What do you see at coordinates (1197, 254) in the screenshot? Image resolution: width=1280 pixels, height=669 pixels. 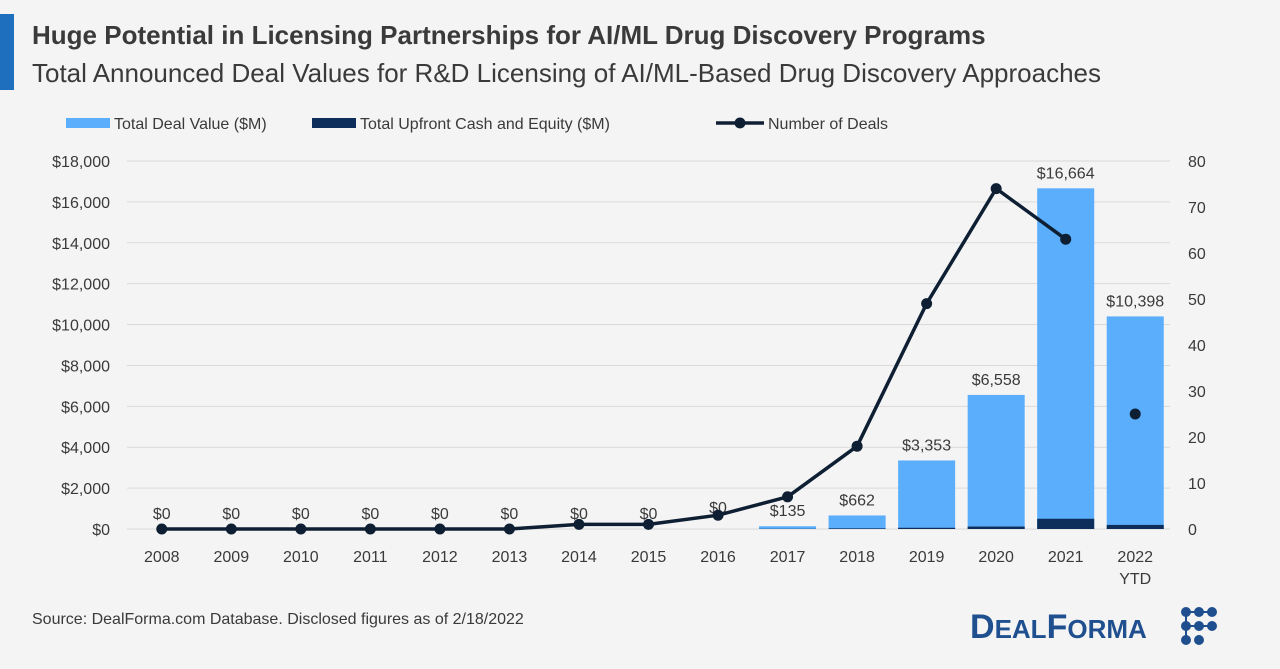 I see `y-right-tick-label: 60` at bounding box center [1197, 254].